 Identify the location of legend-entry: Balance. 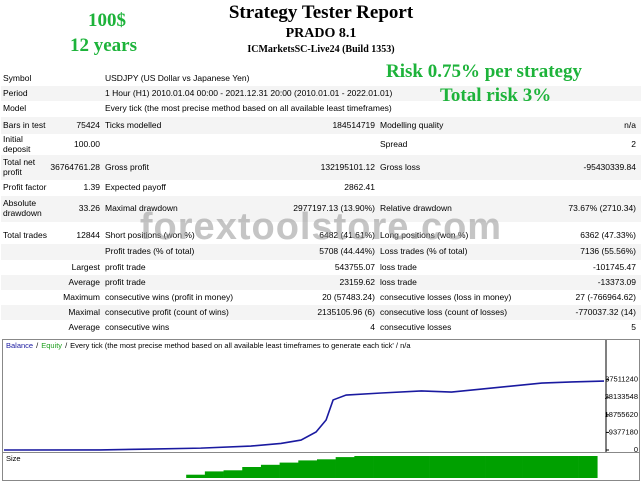
(19, 345).